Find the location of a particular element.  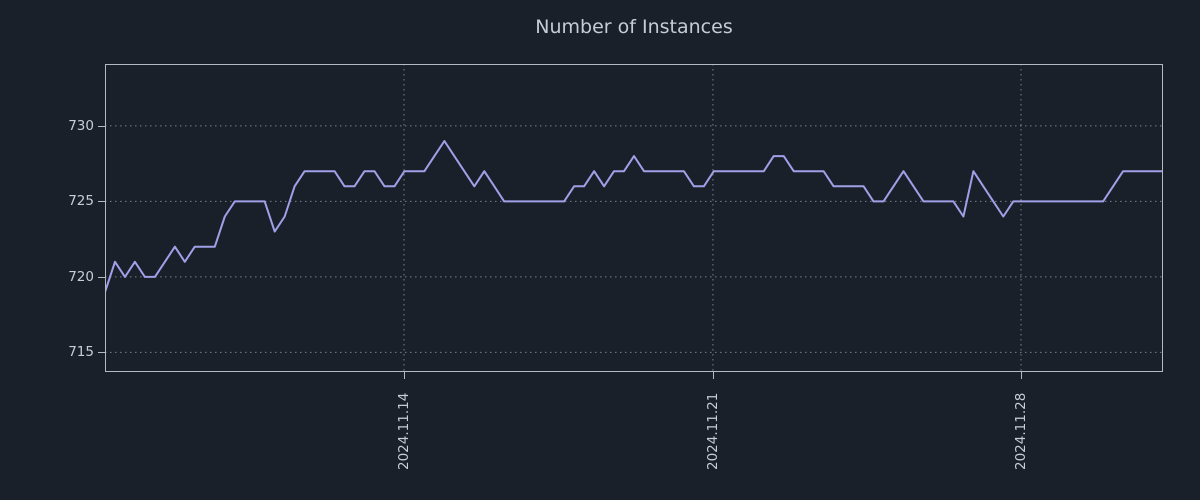

chart-title: Number of Instances is located at coordinates (634, 27).